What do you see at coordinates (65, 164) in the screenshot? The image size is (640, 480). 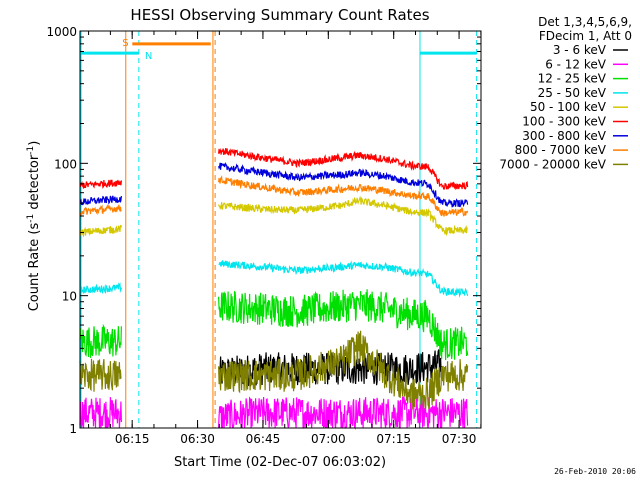 I see `y-tick-label: 100` at bounding box center [65, 164].